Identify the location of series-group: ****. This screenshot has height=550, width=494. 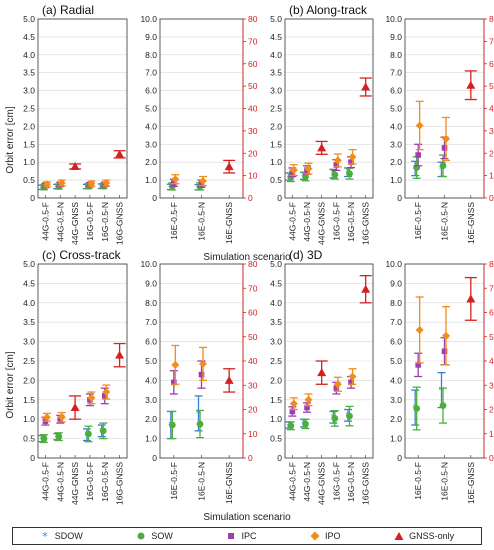
(328, 130).